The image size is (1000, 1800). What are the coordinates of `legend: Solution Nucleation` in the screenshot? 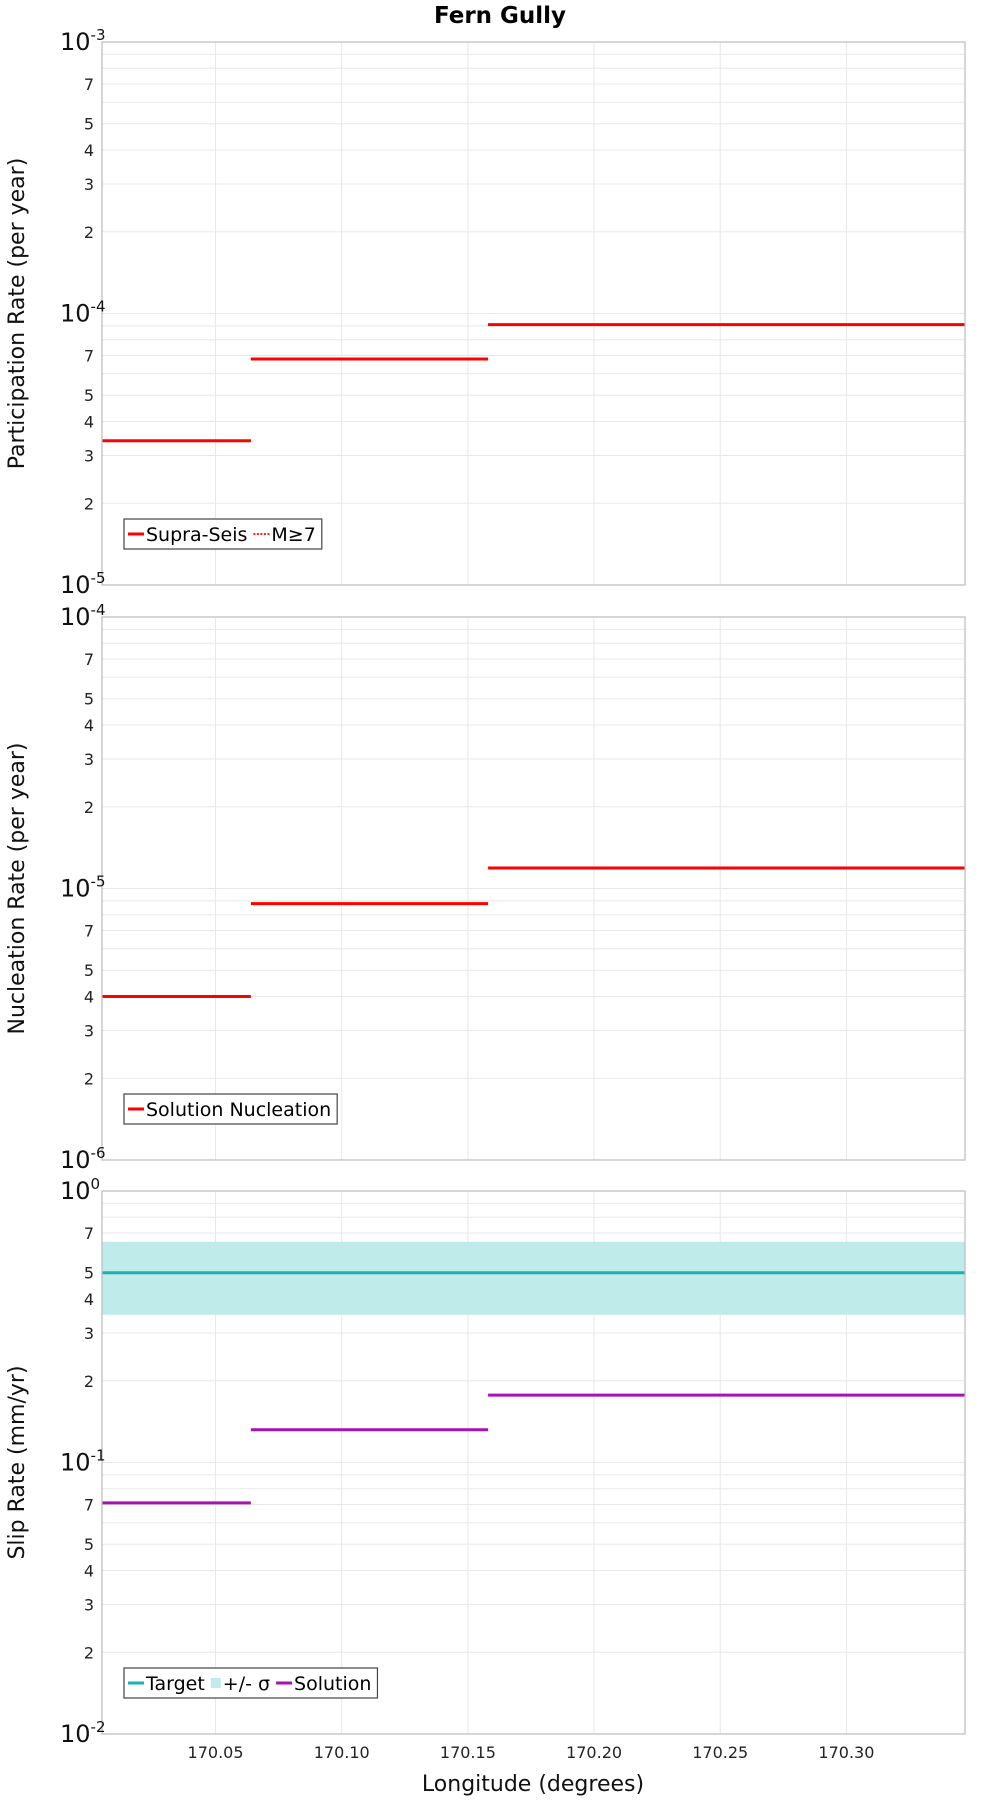 It's located at (230, 1109).